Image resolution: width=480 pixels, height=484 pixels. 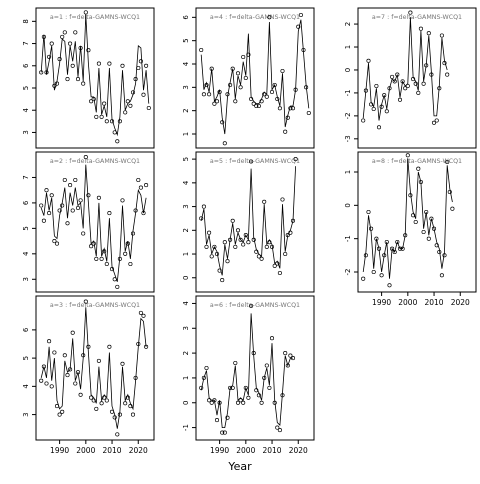 What do you see at coordinates (26, 329) in the screenshot?
I see `y-tick-label: 6` at bounding box center [26, 329].